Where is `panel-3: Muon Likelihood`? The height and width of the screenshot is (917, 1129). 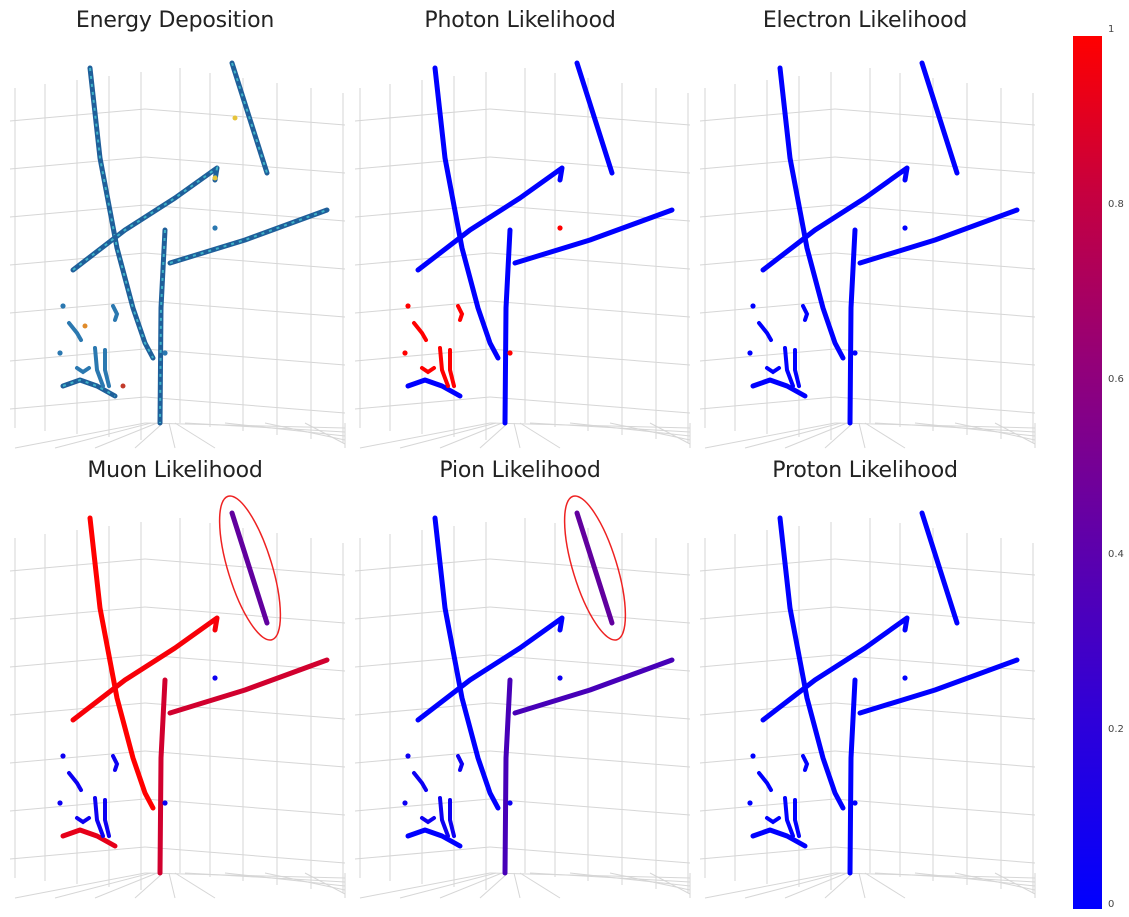 panel-3: Muon Likelihood is located at coordinates (175, 680).